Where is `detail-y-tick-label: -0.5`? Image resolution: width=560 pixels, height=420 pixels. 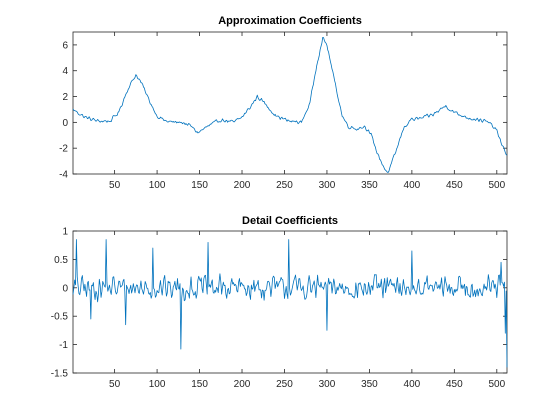
detail-y-tick-label: -0.5 is located at coordinates (60, 317).